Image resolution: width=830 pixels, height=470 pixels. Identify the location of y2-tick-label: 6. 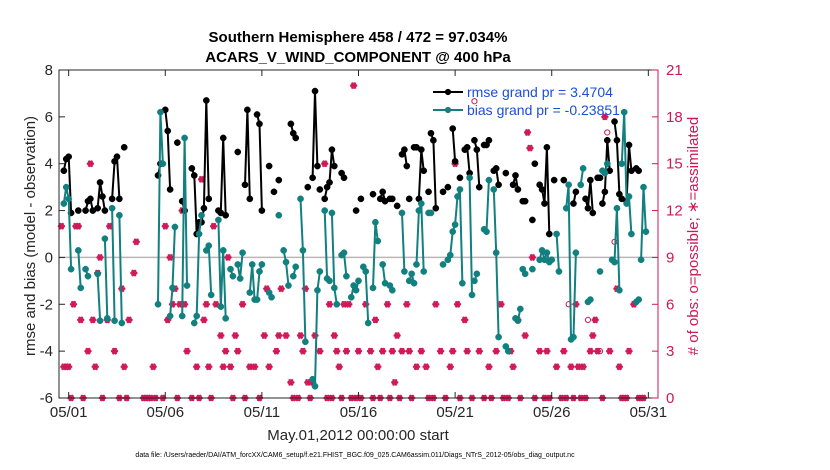
(670, 304).